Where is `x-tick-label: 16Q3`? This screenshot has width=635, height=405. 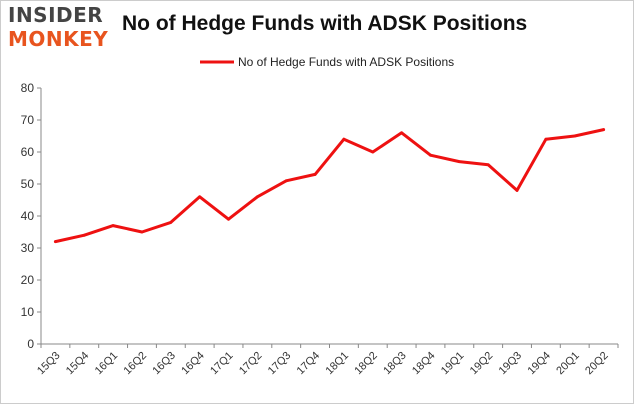 x-tick-label: 16Q3 is located at coordinates (164, 364).